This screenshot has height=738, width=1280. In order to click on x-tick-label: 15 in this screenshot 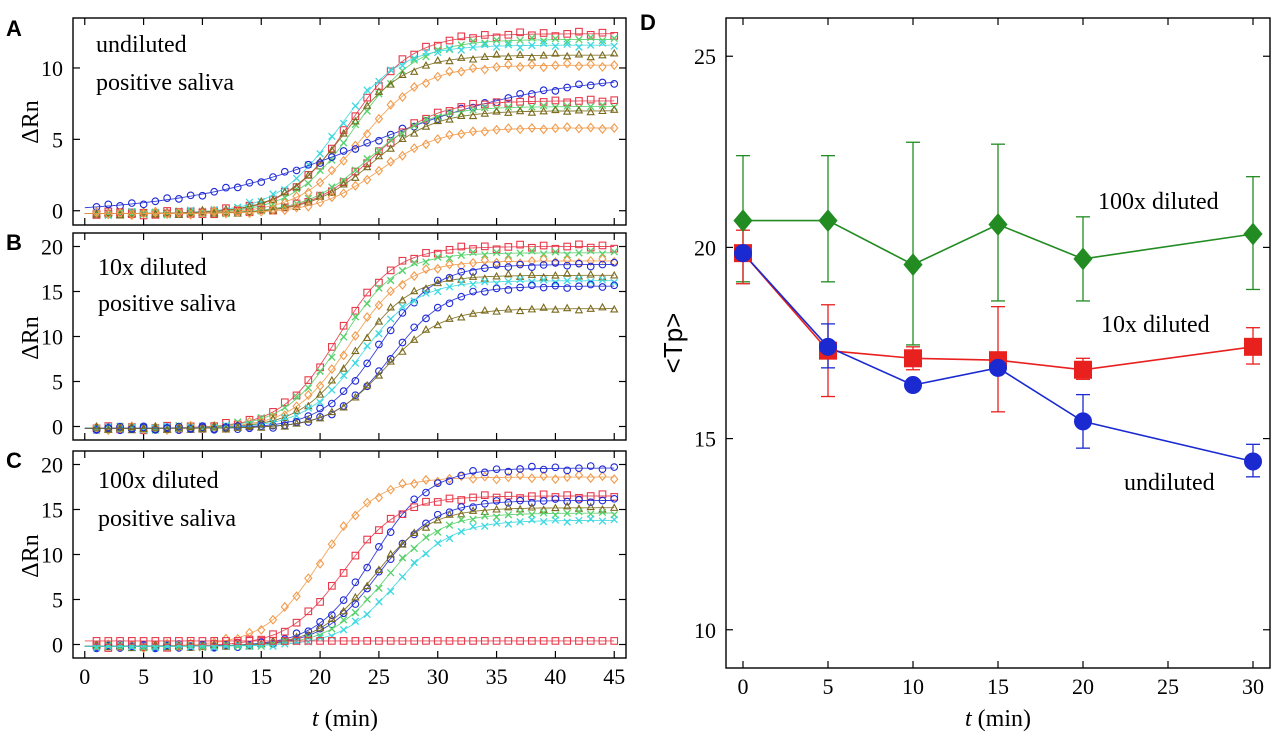, I will do `click(998, 686)`.